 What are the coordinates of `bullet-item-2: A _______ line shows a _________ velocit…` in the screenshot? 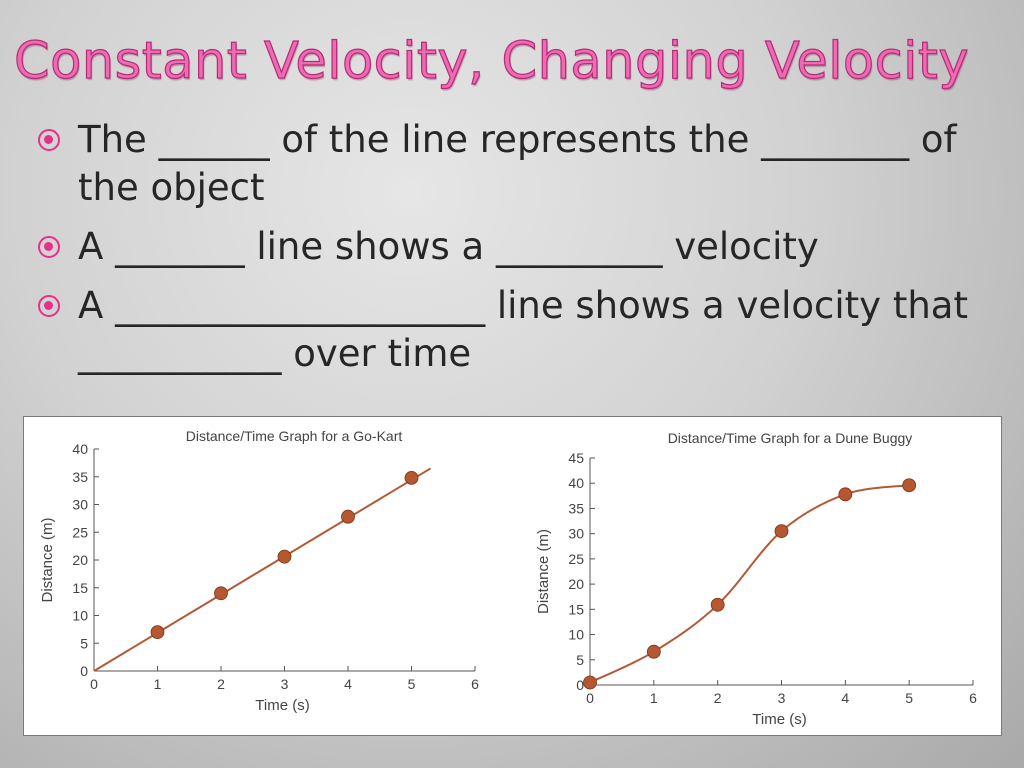 It's located at (525, 247).